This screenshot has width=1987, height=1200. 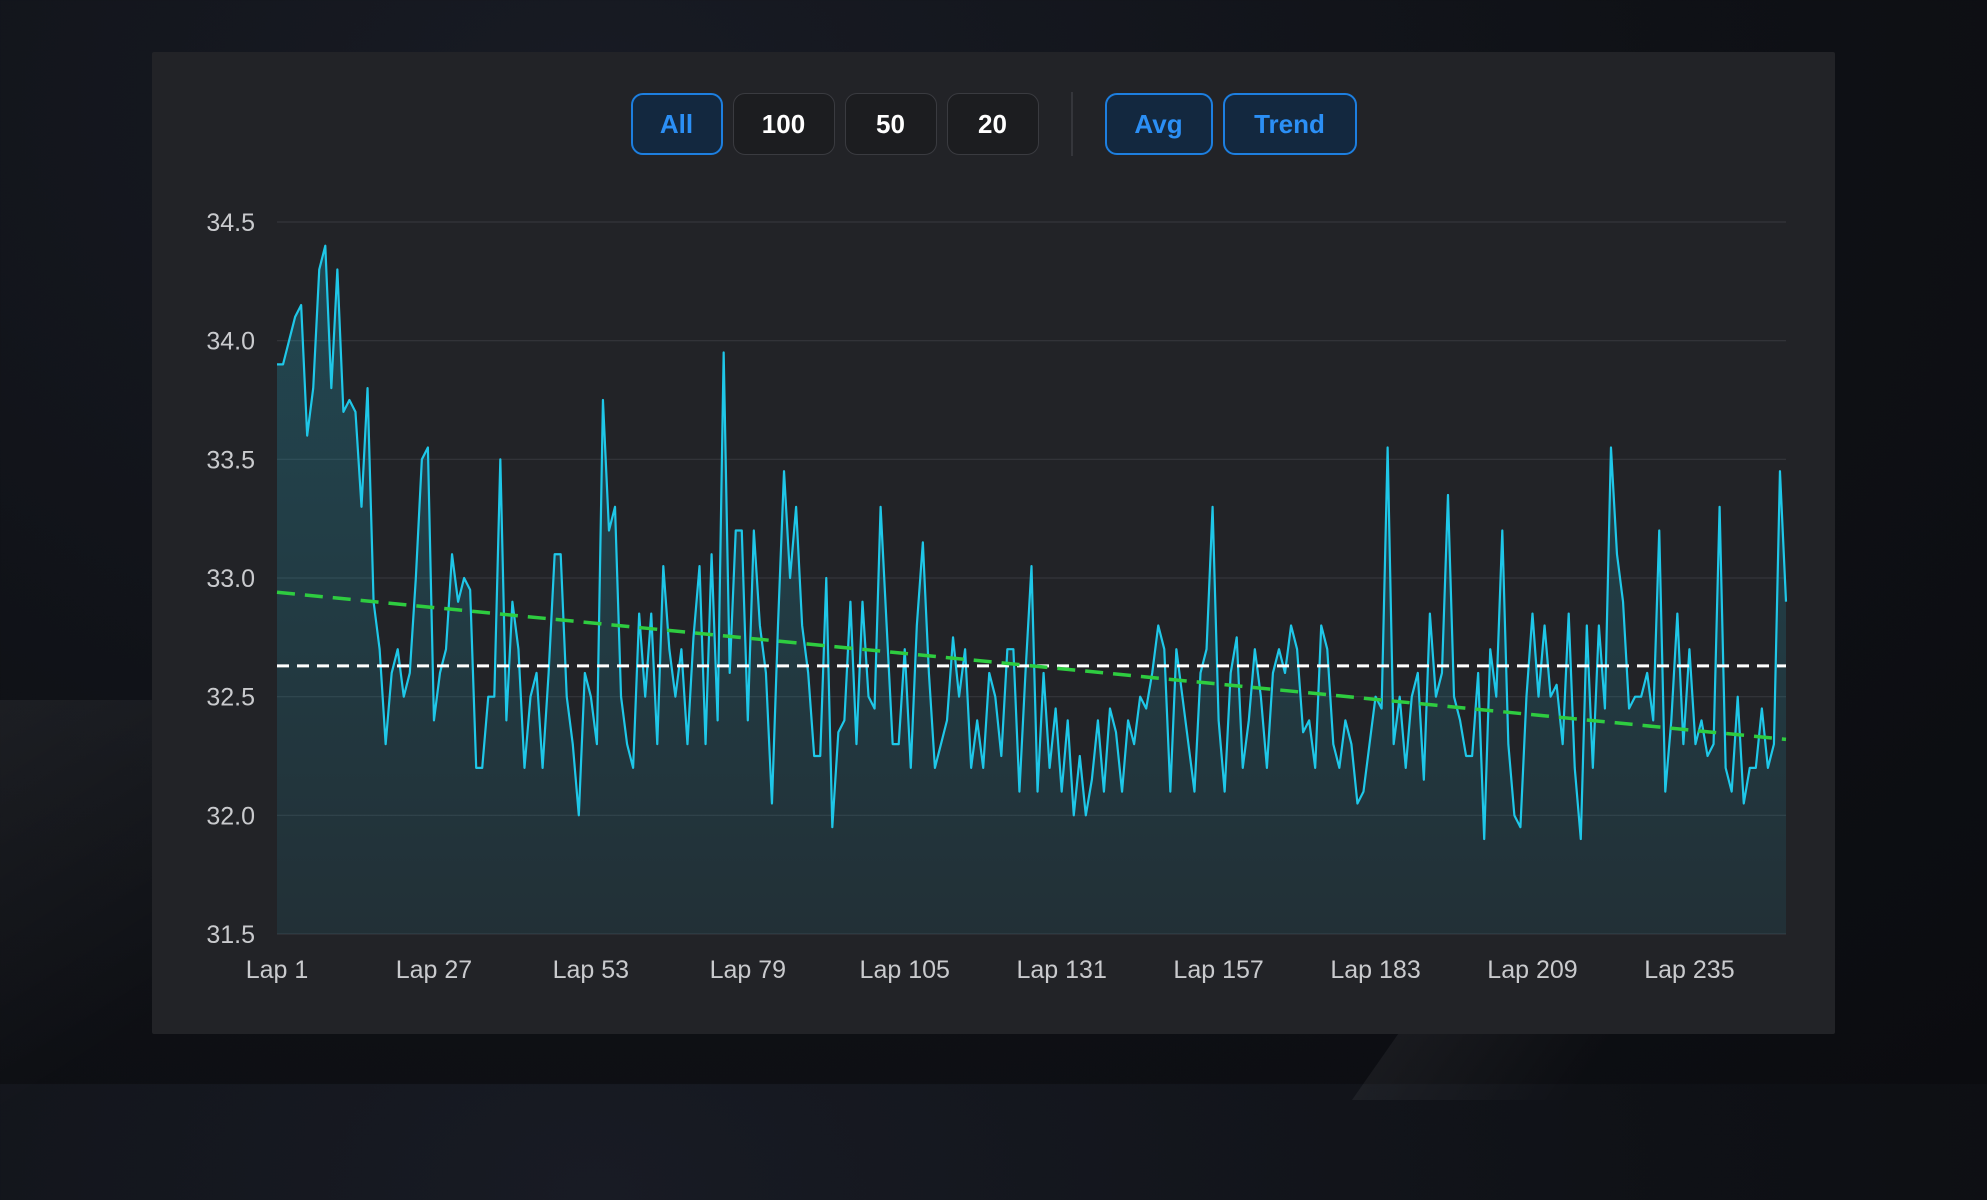 I want to click on x-tick-label: Lap 157, so click(x=1218, y=970).